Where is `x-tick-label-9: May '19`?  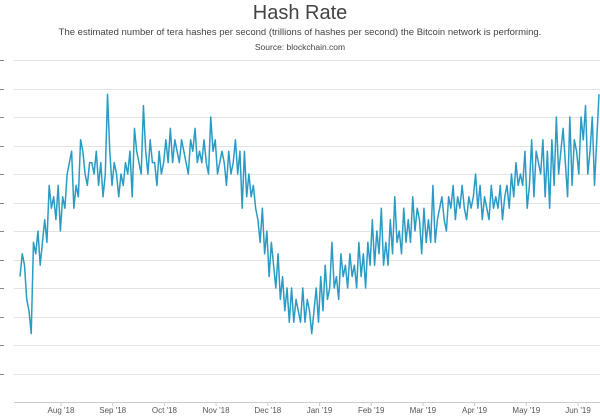
x-tick-label-9: May '19 is located at coordinates (526, 410).